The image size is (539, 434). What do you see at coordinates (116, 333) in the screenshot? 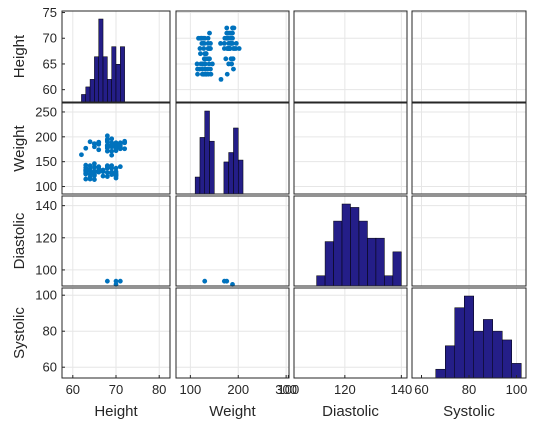
I see `panel-systolic-vs-height` at bounding box center [116, 333].